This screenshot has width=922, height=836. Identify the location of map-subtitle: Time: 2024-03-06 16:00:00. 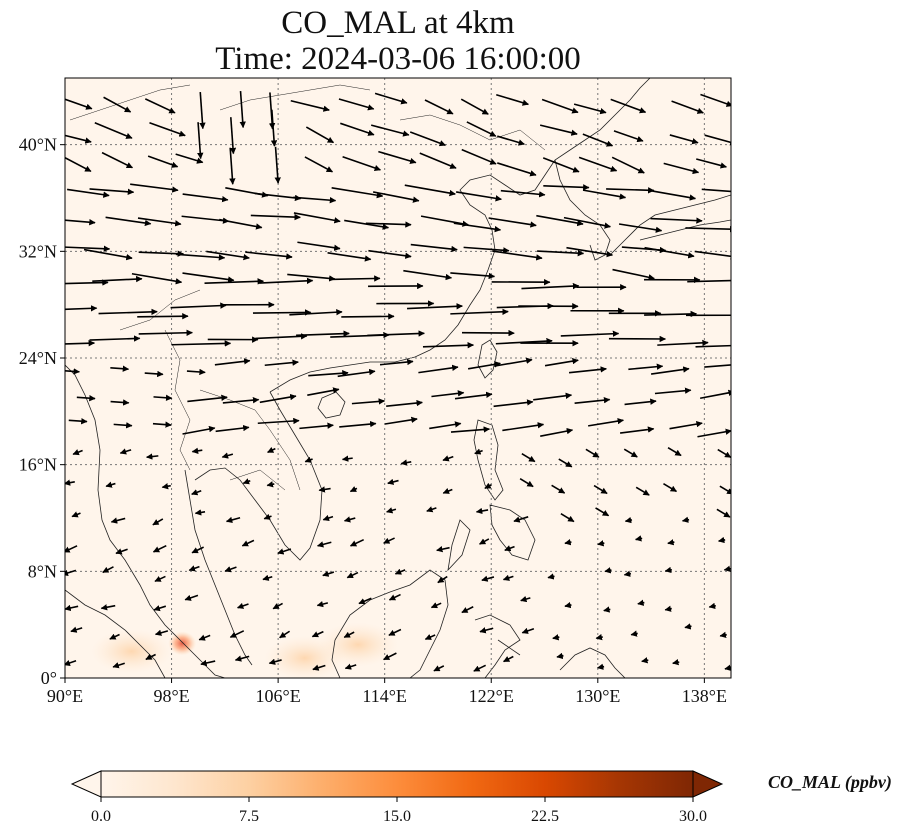
(398, 59).